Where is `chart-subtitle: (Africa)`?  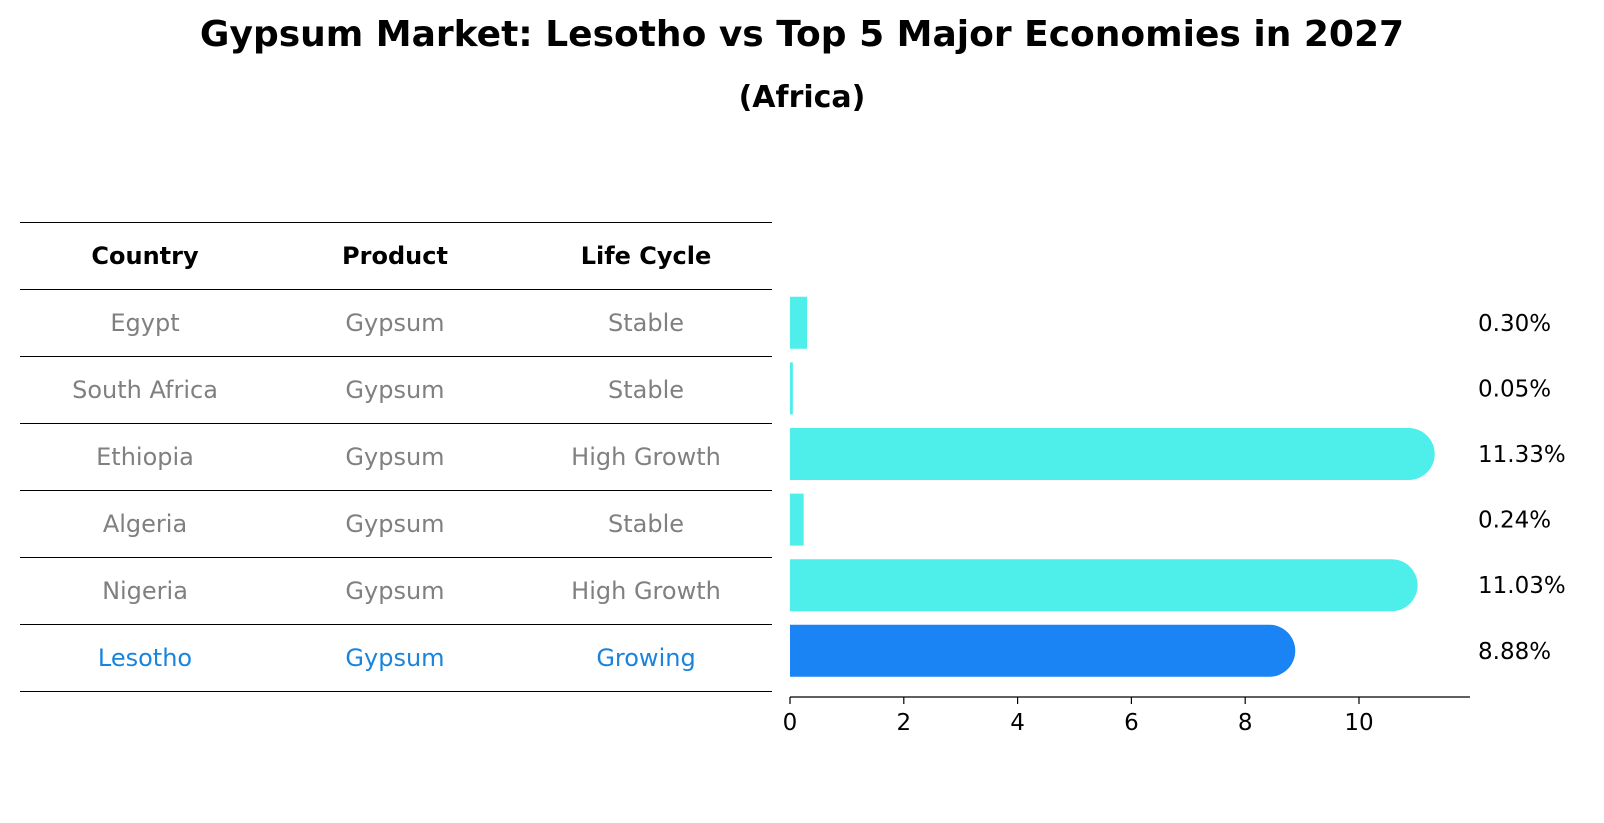
chart-subtitle: (Africa) is located at coordinates (802, 97).